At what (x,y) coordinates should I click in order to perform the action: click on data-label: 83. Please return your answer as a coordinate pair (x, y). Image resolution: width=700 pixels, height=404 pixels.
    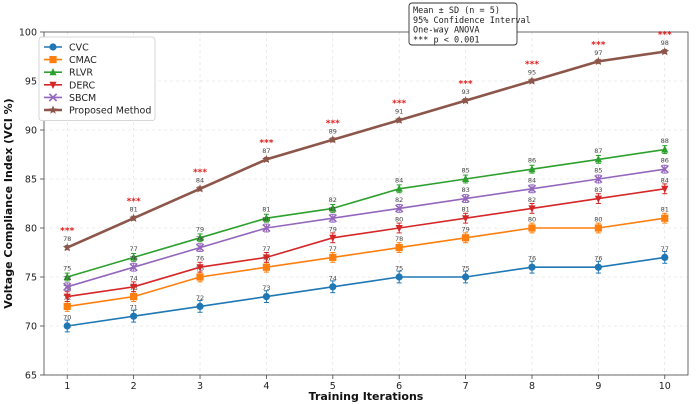
    Looking at the image, I should click on (598, 190).